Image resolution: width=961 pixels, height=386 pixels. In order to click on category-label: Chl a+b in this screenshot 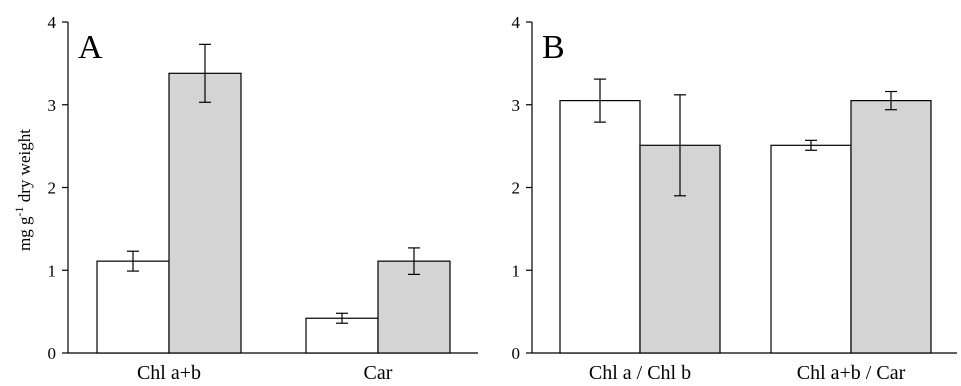, I will do `click(169, 373)`.